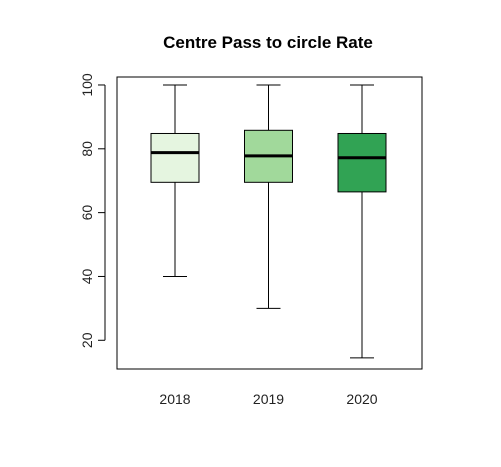 The width and height of the screenshot is (501, 467). I want to click on x-tick-label: 2019, so click(268, 399).